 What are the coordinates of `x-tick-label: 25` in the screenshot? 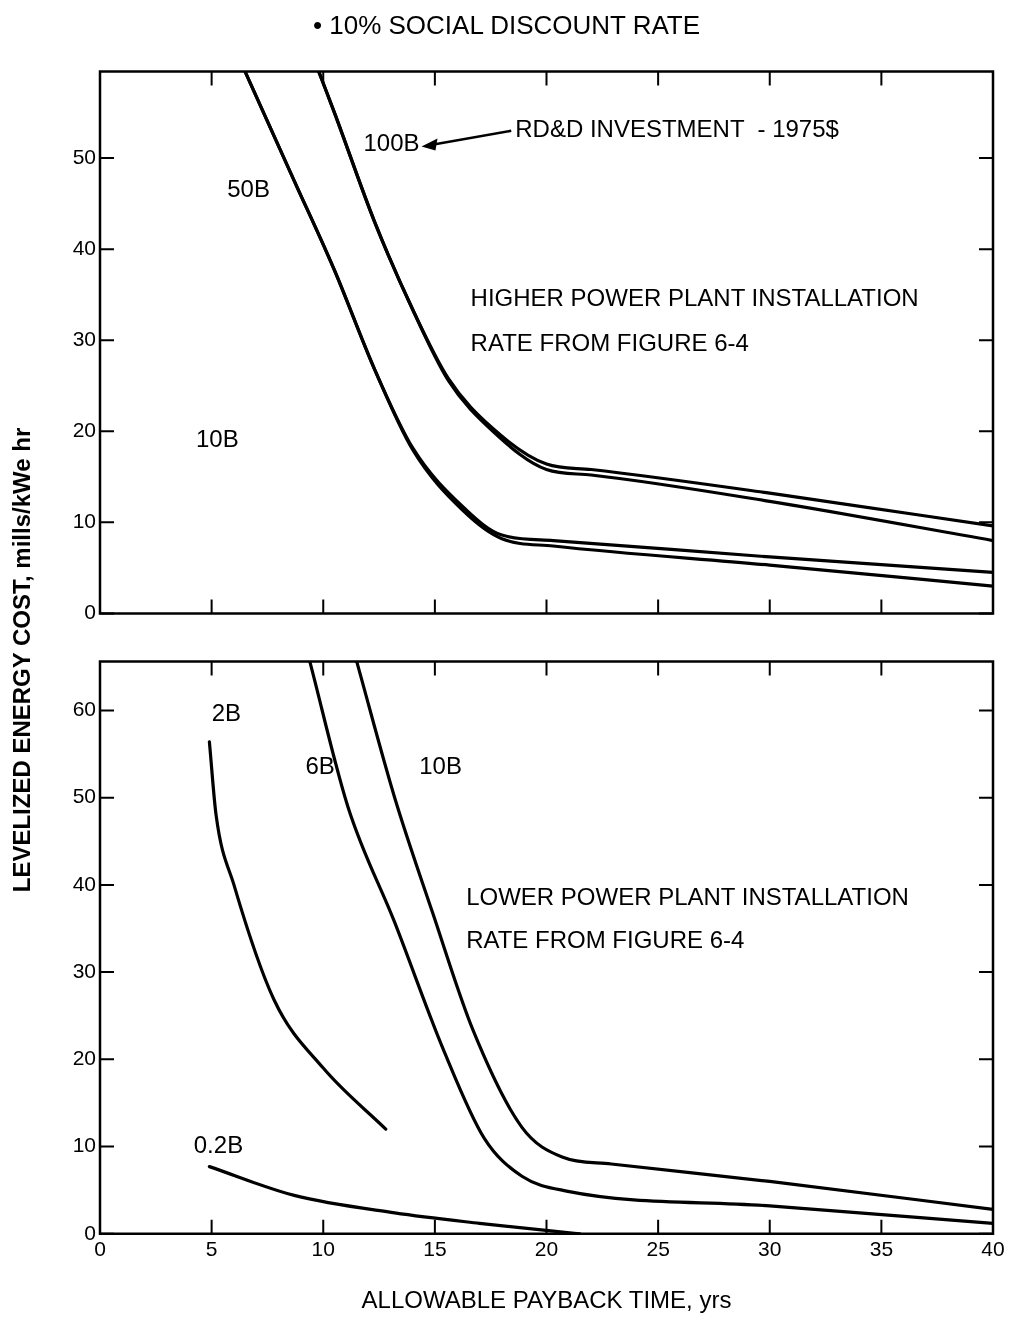 It's located at (658, 1249).